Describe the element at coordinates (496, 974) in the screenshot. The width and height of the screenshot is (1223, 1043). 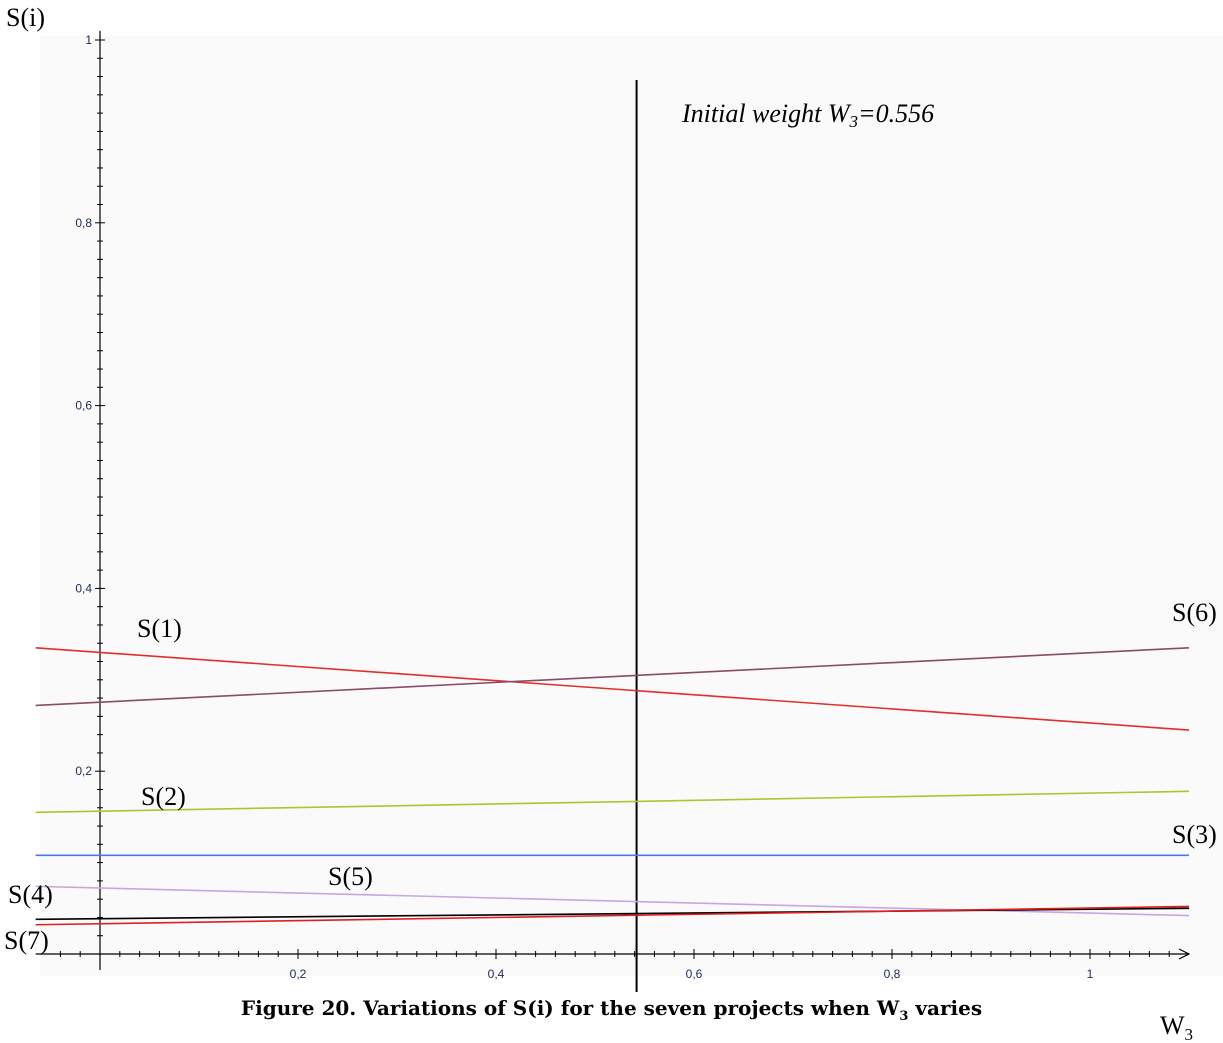
I see `x-tick-label: 0,4` at that location.